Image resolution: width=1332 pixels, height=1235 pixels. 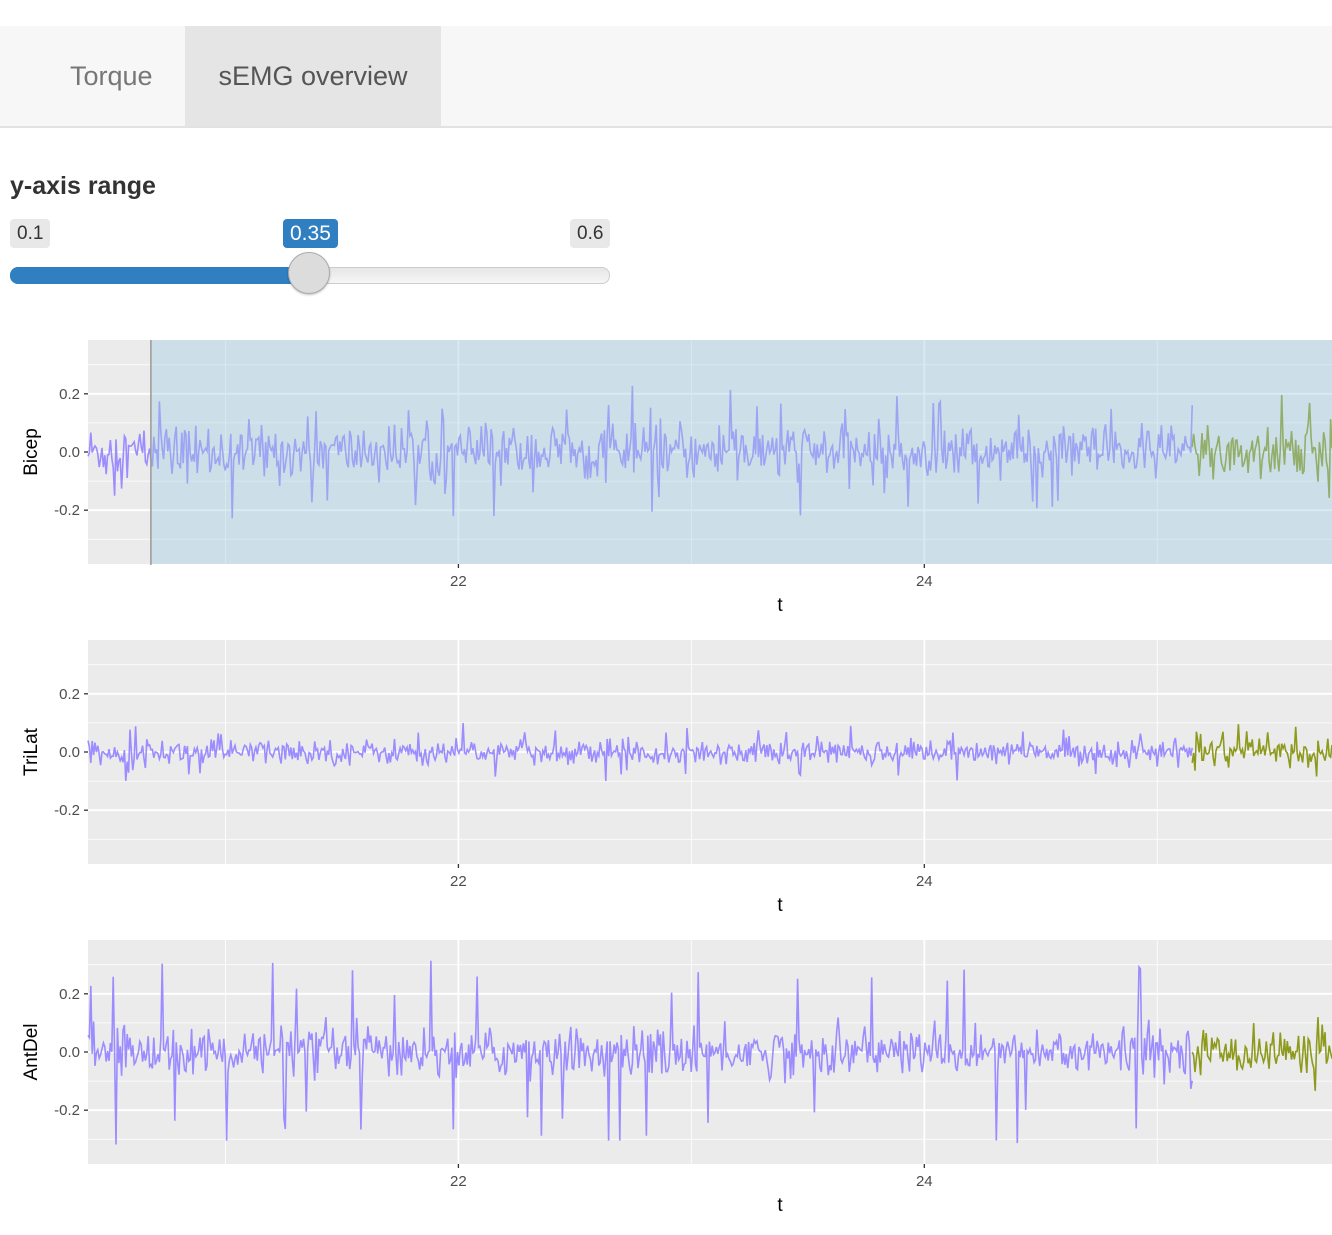 I want to click on slider-fill, so click(x=160, y=275).